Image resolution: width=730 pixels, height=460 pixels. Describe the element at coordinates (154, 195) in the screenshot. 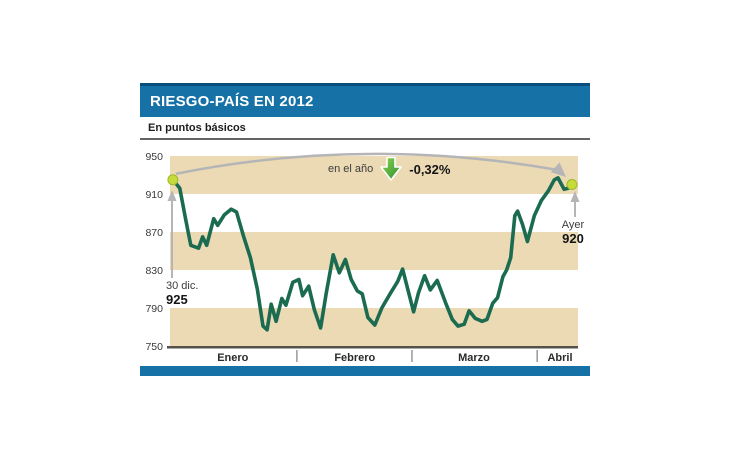

I see `y-tick-label: 910` at that location.